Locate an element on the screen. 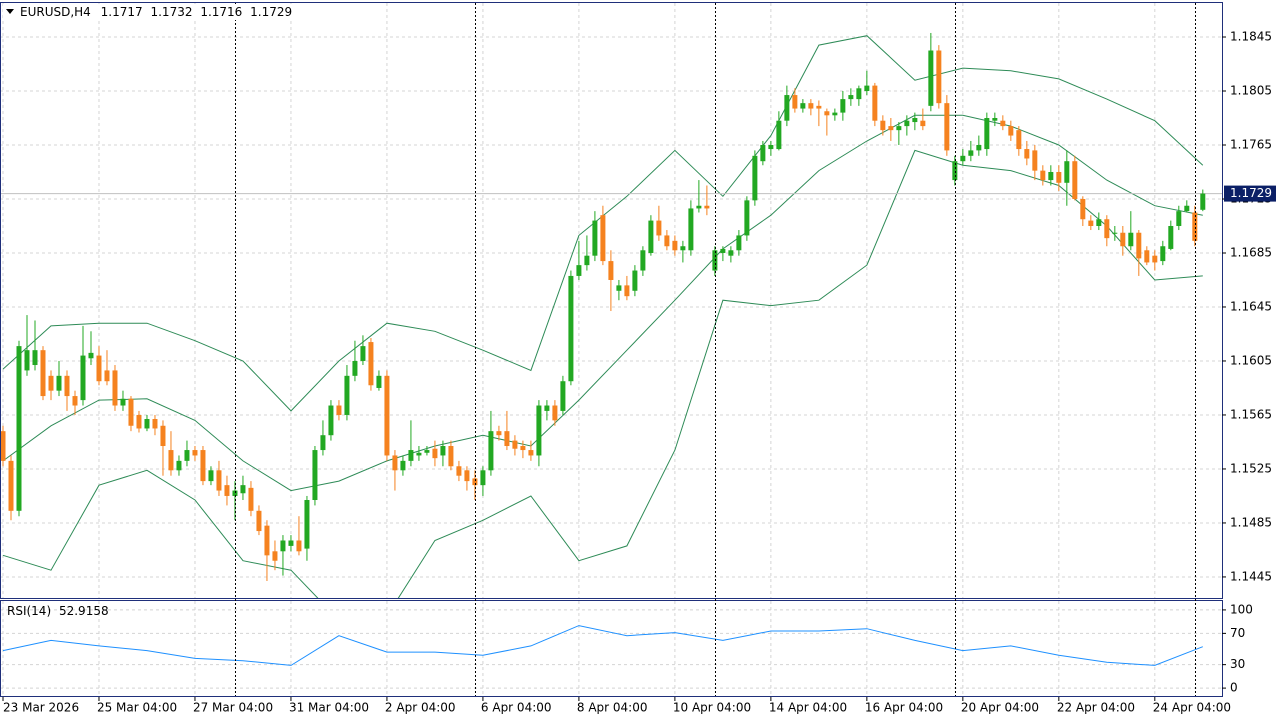 This screenshot has height=720, width=1280. x-tick-label: 24 Apr 04:00 is located at coordinates (1192, 708).